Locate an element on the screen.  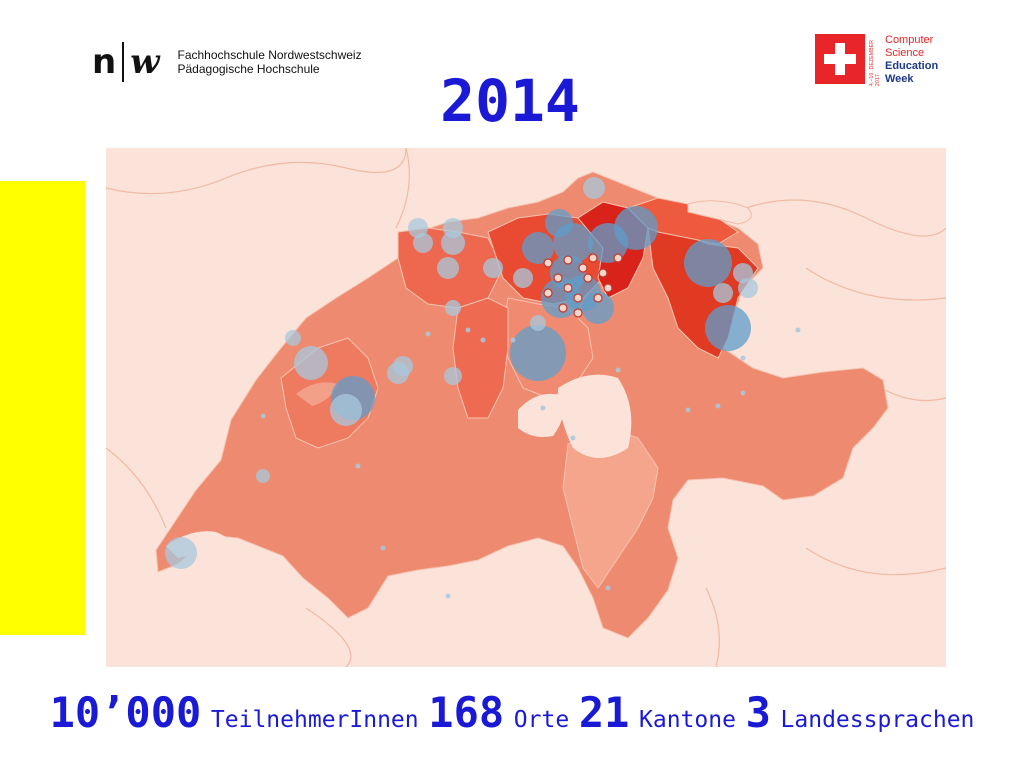
institution-line-2: Pädagogische Hochschule is located at coordinates (248, 69).